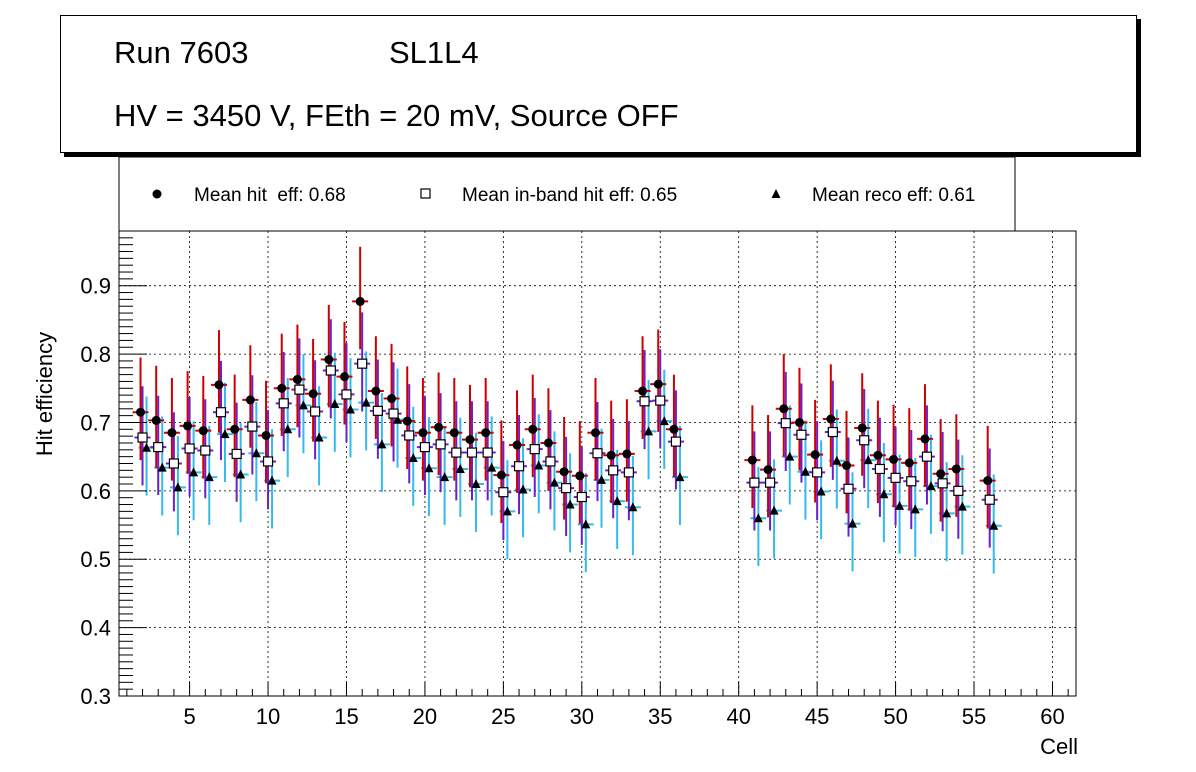  What do you see at coordinates (776, 193) in the screenshot?
I see `legend-triangle-marker` at bounding box center [776, 193].